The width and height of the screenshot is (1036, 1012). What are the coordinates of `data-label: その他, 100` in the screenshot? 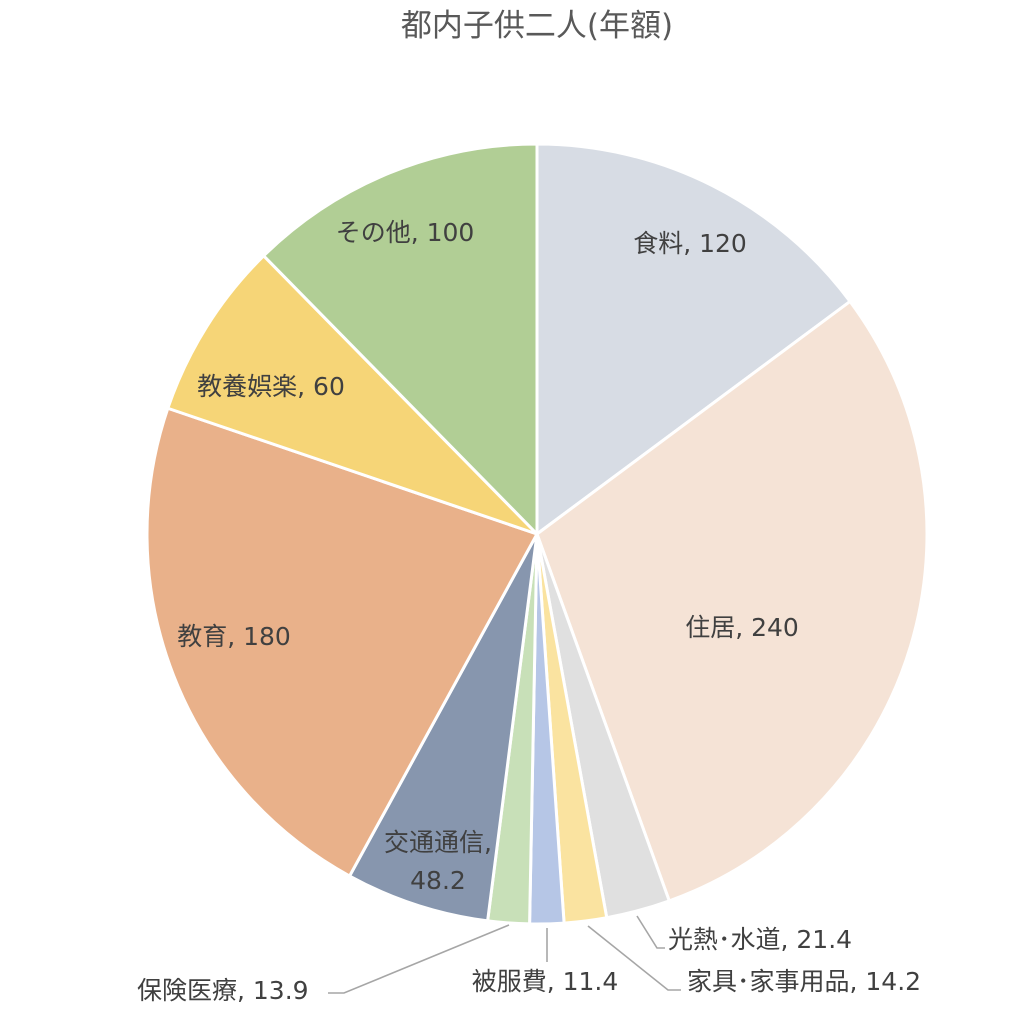 It's located at (405, 232).